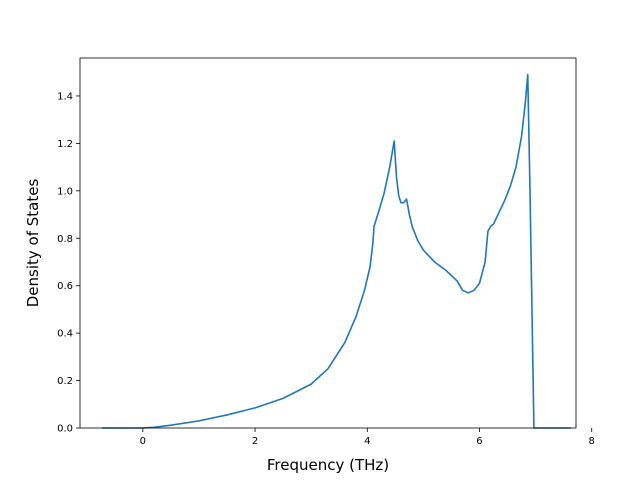 The width and height of the screenshot is (640, 485). I want to click on x-tick-label: 6, so click(479, 441).